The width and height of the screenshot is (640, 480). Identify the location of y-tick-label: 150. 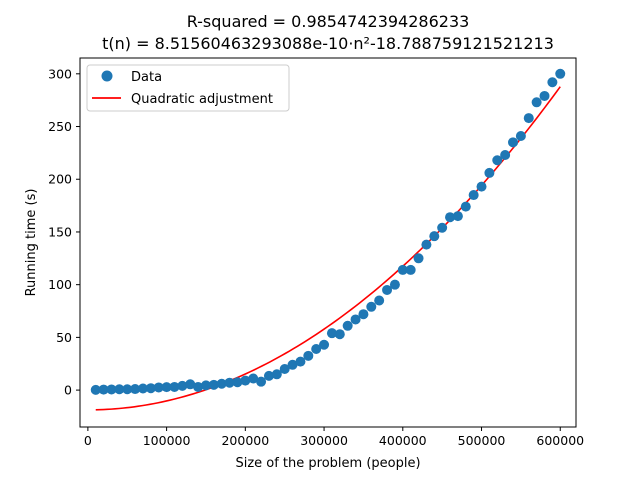
(60, 231).